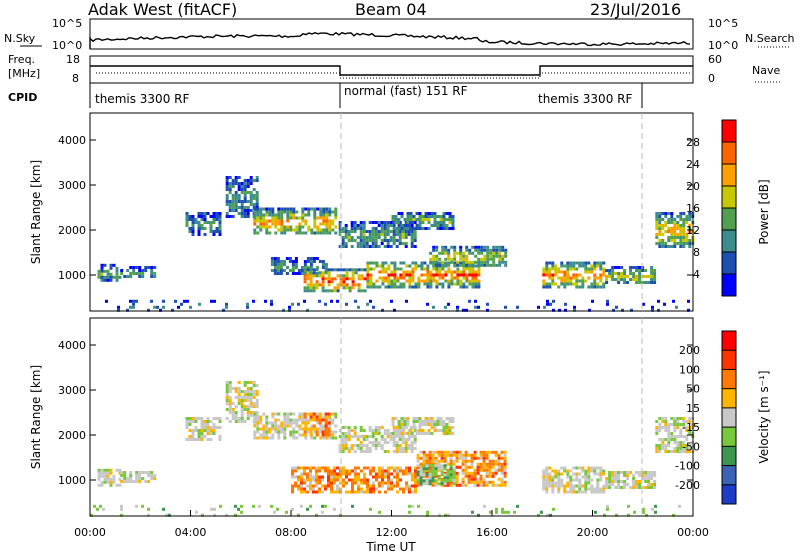 The image size is (800, 554). Describe the element at coordinates (67, 45) in the screenshot. I see `noise-tick-left-bottom: 10^0` at that location.